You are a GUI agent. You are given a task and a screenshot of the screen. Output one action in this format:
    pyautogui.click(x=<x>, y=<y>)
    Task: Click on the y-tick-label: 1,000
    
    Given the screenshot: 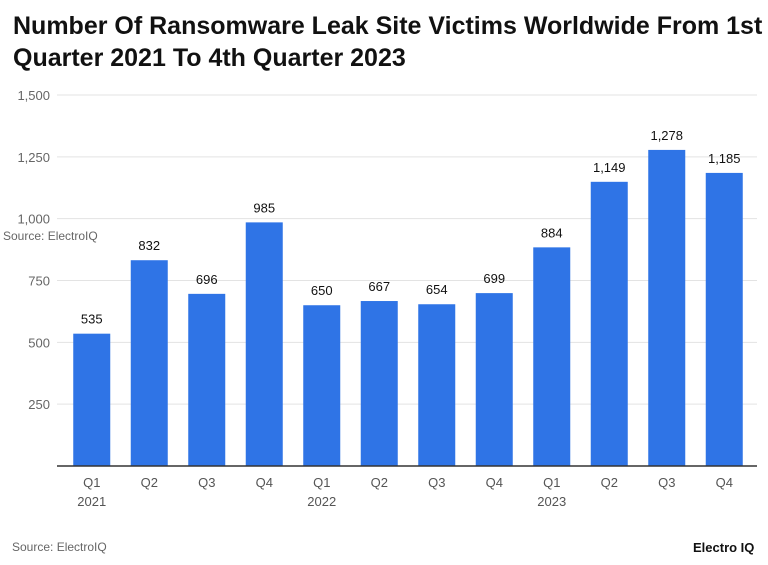 What is the action you would take?
    pyautogui.click(x=33, y=219)
    